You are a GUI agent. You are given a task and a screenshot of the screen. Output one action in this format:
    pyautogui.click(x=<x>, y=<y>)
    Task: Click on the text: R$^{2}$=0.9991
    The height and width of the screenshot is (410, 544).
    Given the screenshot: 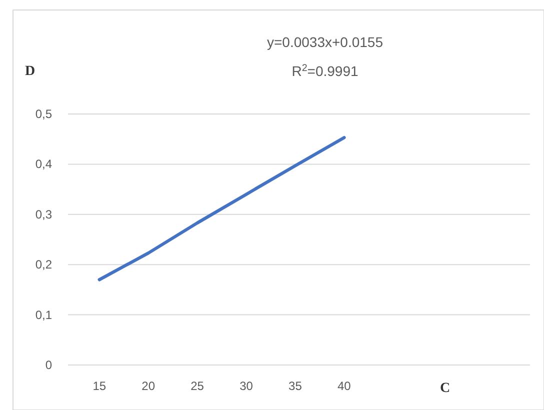 What is the action you would take?
    pyautogui.click(x=325, y=70)
    